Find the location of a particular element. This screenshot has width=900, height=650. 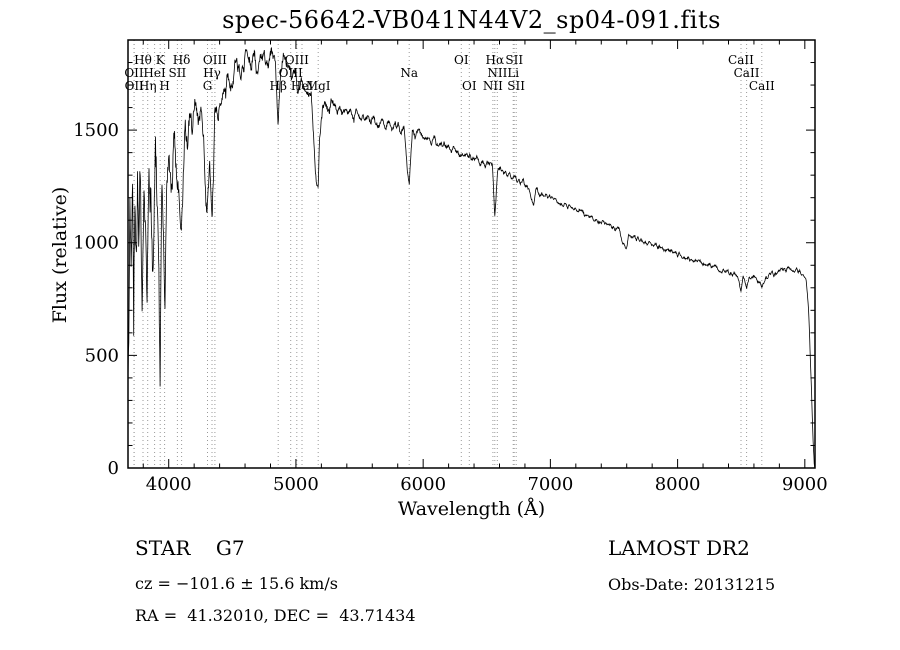

x-tick-labels: 4000 5000 6000 7000 8000 9000 is located at coordinates (487, 484).